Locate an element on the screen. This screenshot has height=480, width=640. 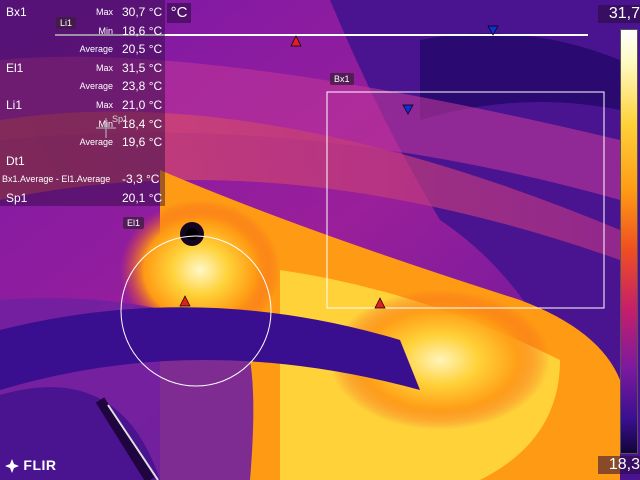
li1-min-marker is located at coordinates (493, 30).